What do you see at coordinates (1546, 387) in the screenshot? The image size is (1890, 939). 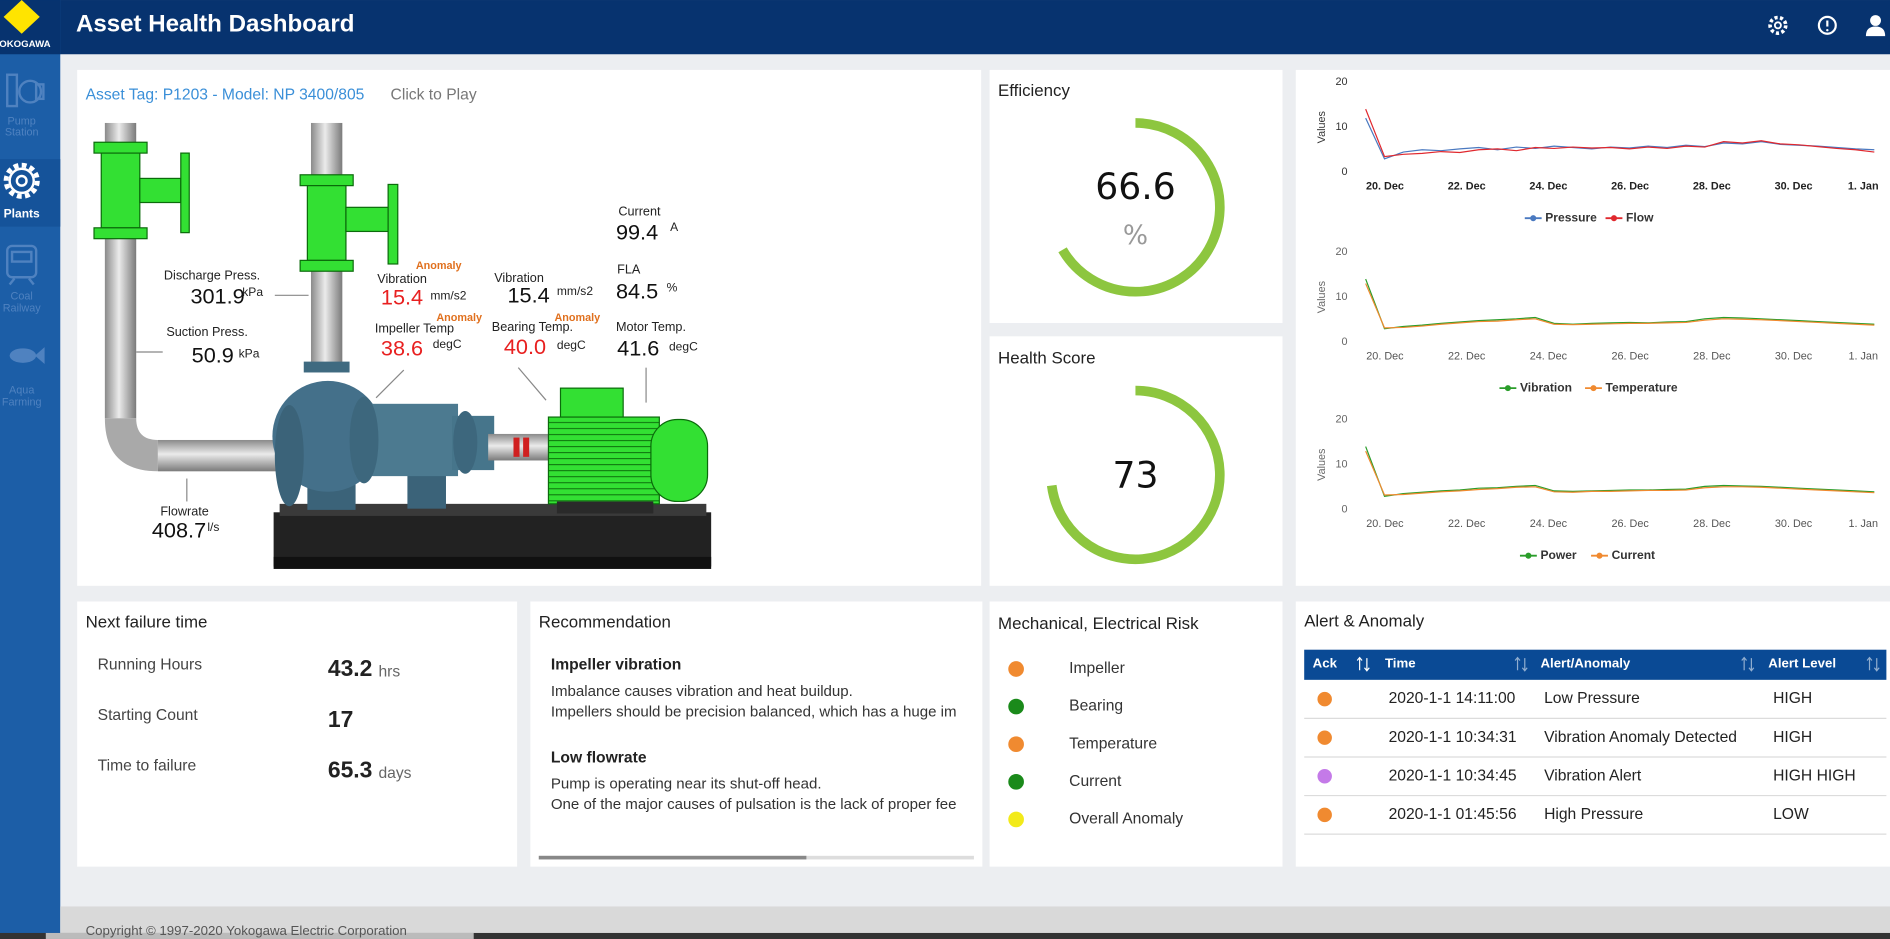 I see `legend-label: Vibration` at bounding box center [1546, 387].